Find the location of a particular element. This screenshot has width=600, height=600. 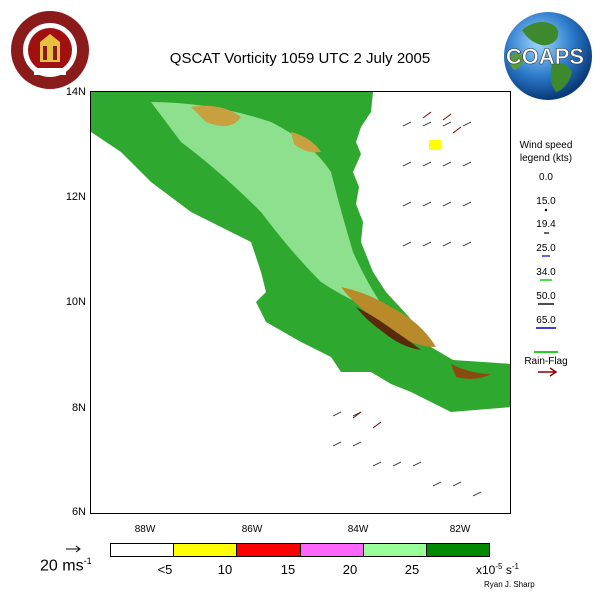

wind-legend-speed-1: 15.0 is located at coordinates (546, 201).